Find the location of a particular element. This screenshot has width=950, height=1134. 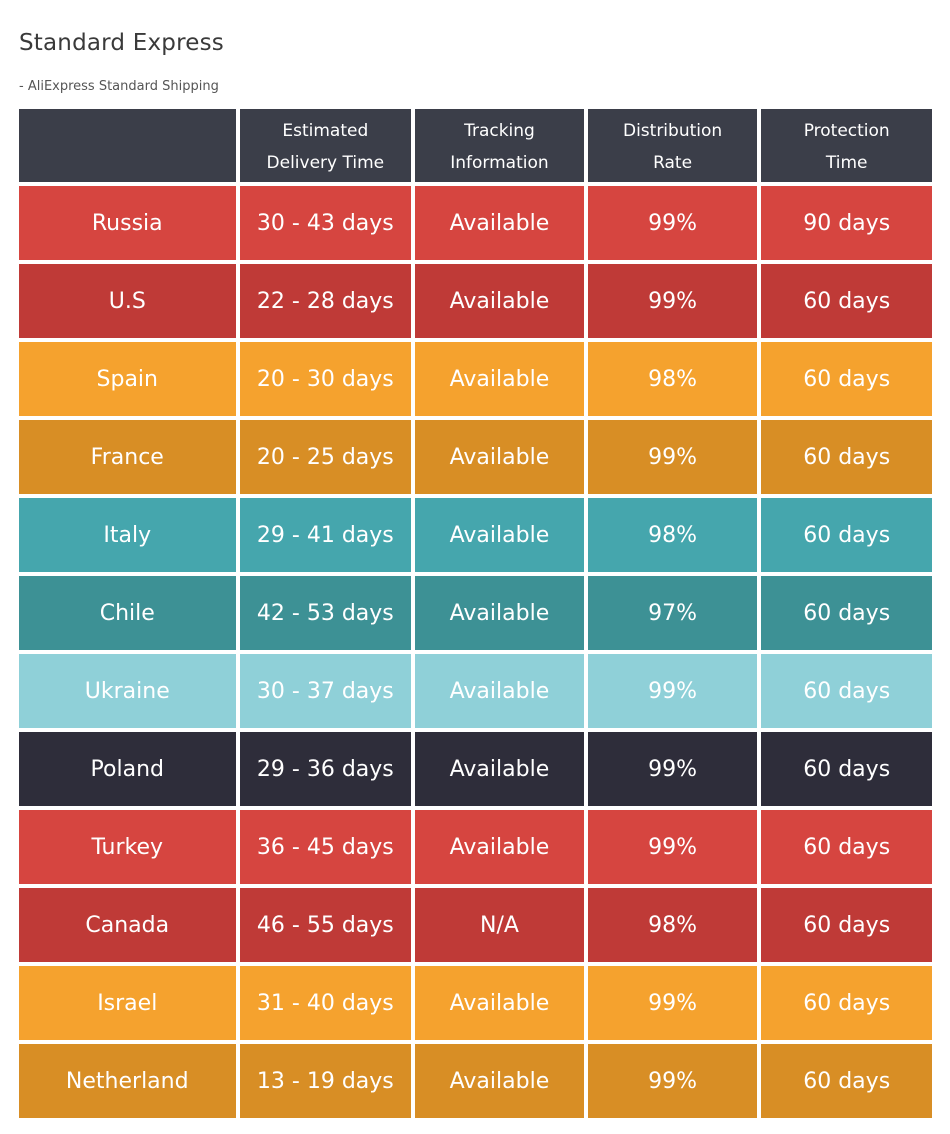

header-delivery-time: Estimated Delivery Time is located at coordinates (325, 145).